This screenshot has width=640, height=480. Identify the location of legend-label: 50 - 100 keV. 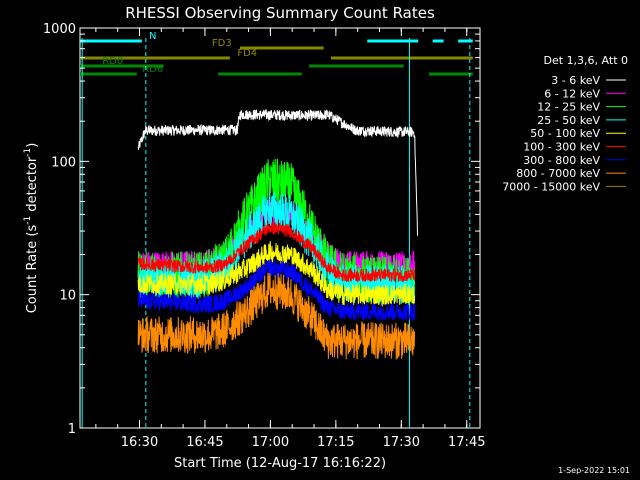
(565, 133).